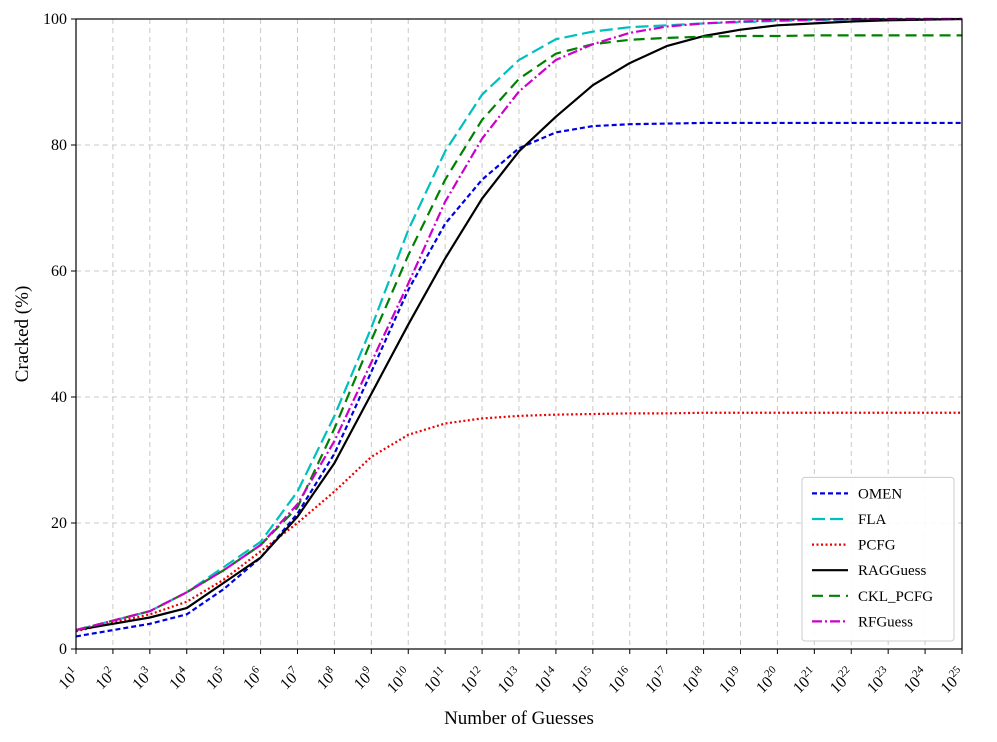  I want to click on legend-label: PCFG, so click(877, 546).